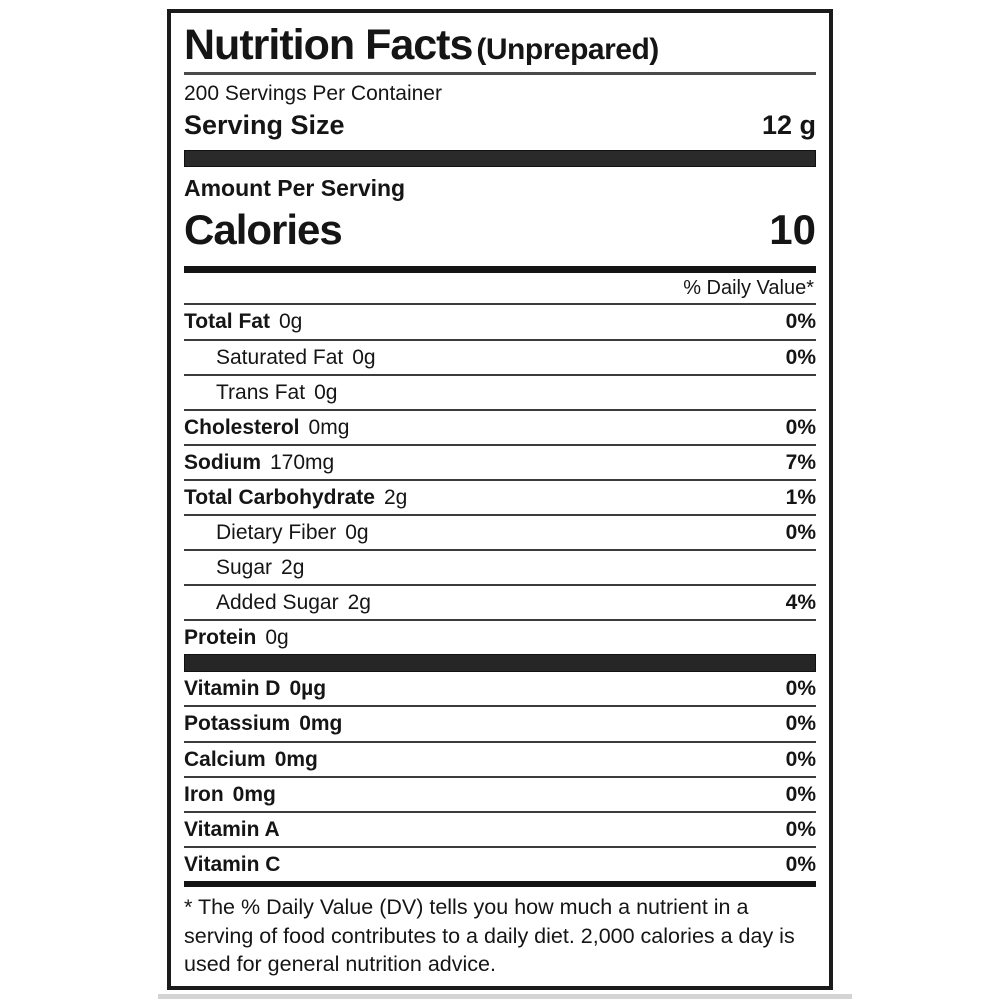 This screenshot has width=1000, height=1000. What do you see at coordinates (792, 230) in the screenshot?
I see `calories-value: 10` at bounding box center [792, 230].